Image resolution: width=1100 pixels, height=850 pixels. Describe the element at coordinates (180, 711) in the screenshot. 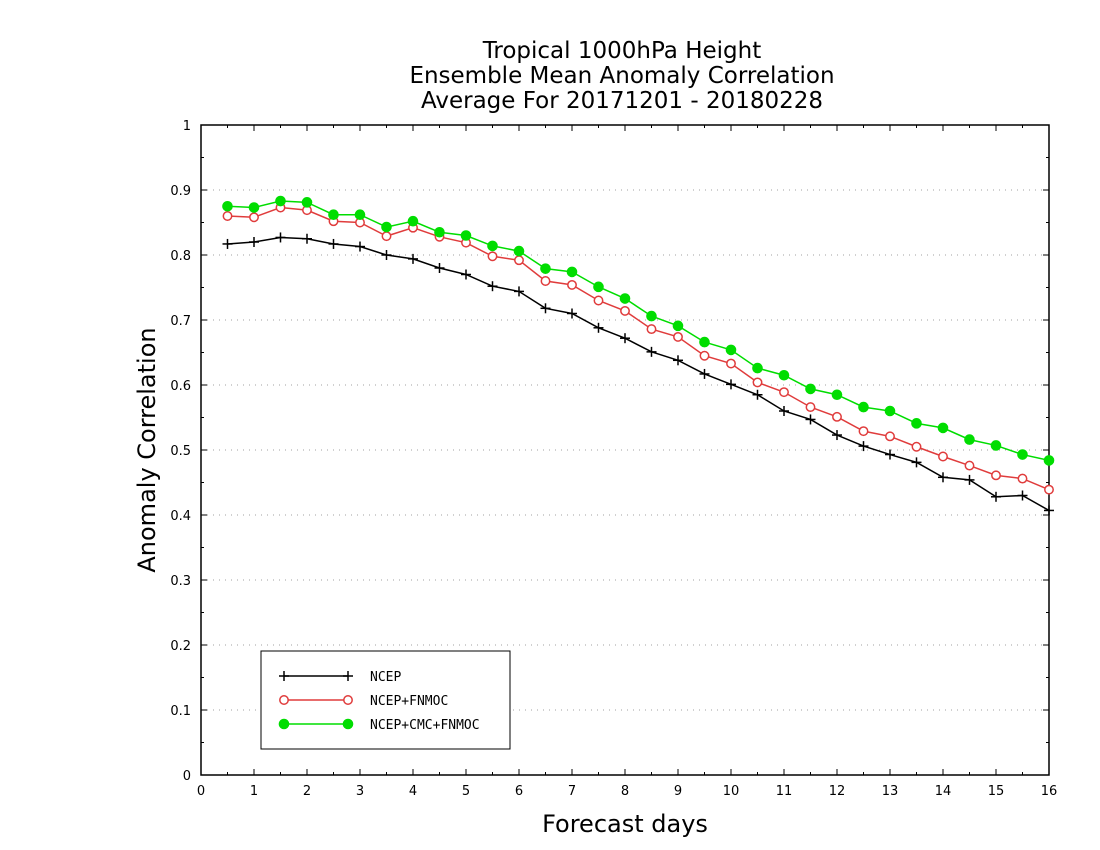

I see `y-tick-label: 0.1` at that location.